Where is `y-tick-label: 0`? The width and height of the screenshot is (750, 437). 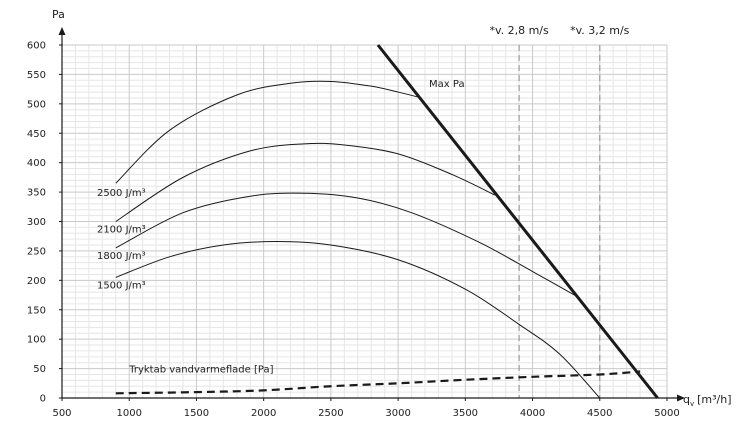
y-tick-label: 0 is located at coordinates (43, 399).